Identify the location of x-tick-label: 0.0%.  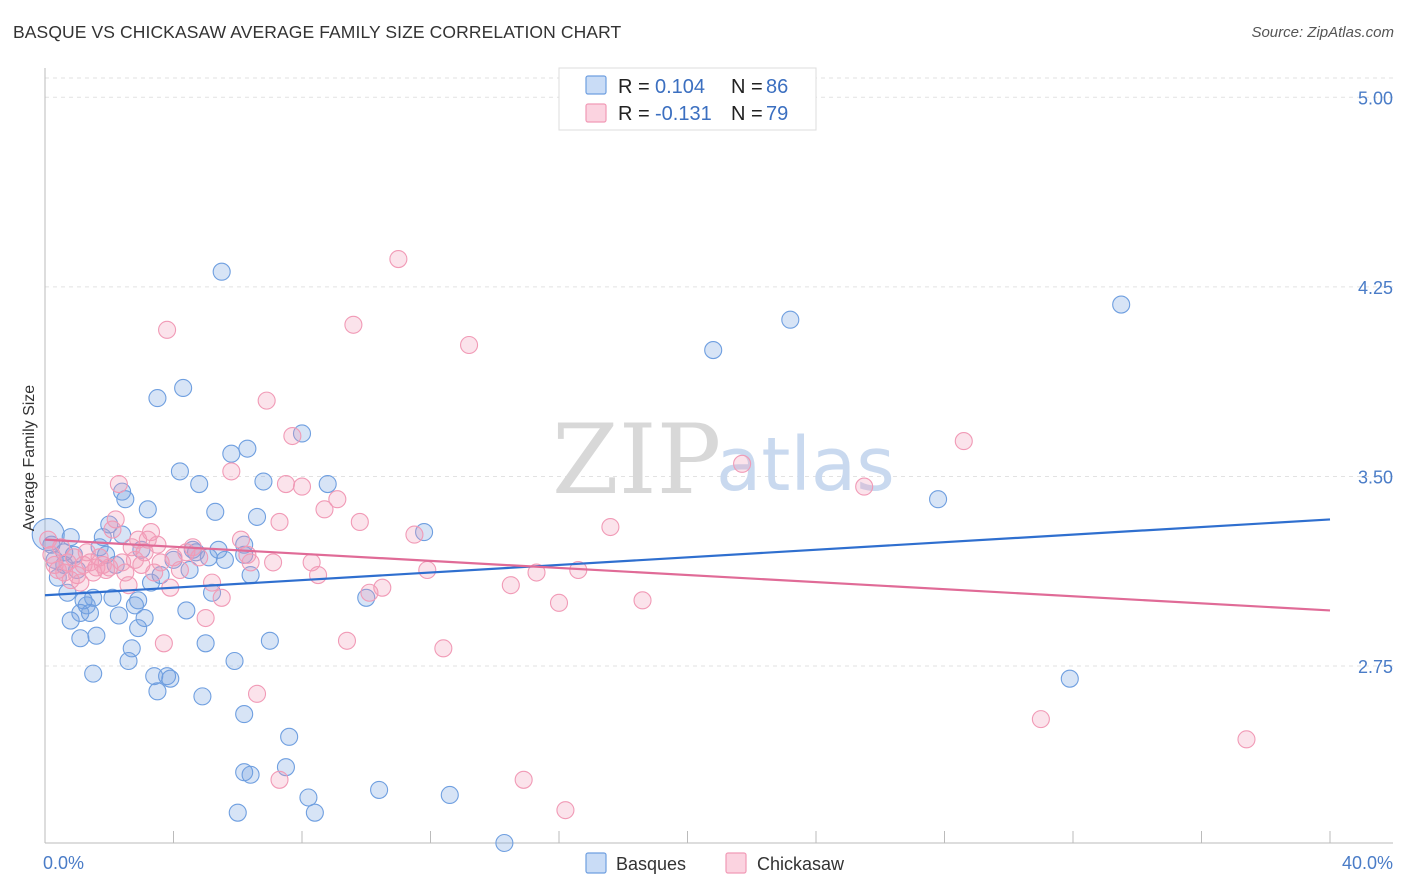
(63, 863).